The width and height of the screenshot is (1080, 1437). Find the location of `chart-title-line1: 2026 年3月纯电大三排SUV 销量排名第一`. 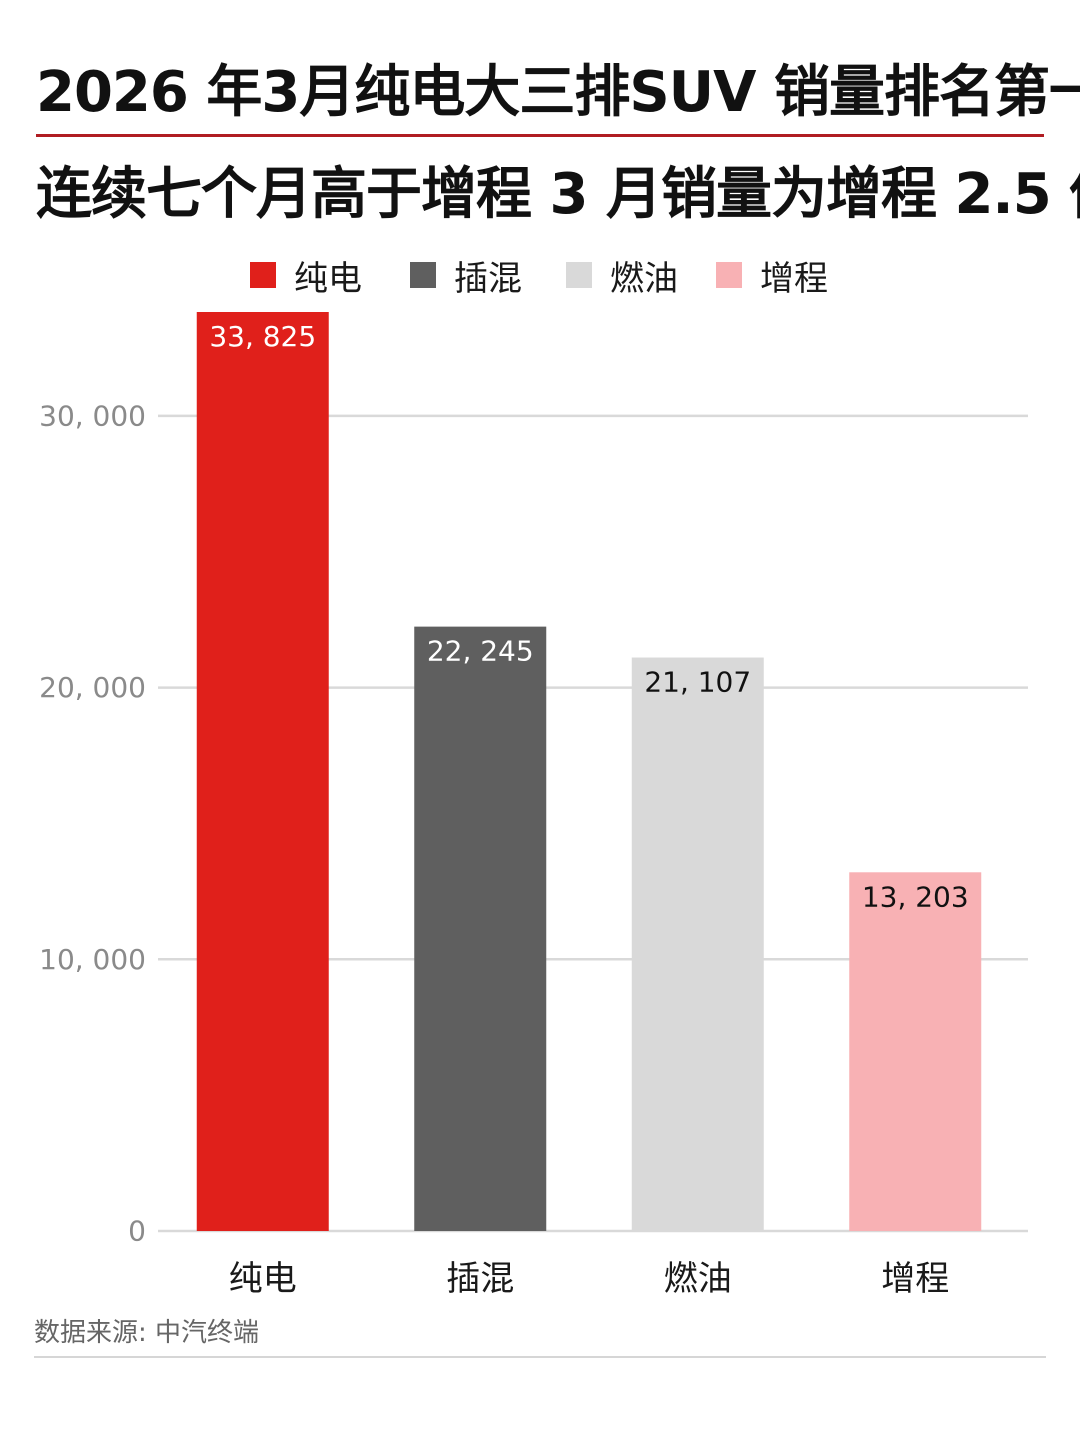

chart-title-line1: 2026 年3月纯电大三排SUV 销量排名第一 is located at coordinates (558, 92).